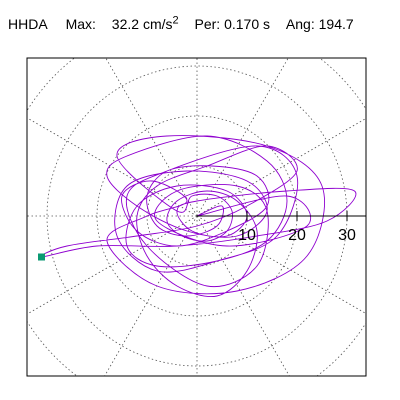 Image resolution: width=400 pixels, height=400 pixels. I want to click on peak-marker, so click(41, 257).